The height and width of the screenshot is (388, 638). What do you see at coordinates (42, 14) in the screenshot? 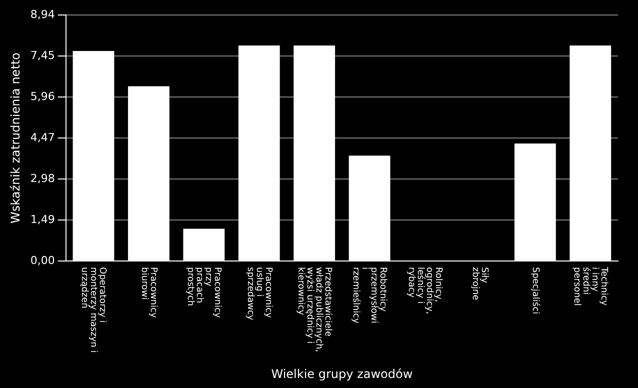
I see `y-tick-label: 8,94` at bounding box center [42, 14].